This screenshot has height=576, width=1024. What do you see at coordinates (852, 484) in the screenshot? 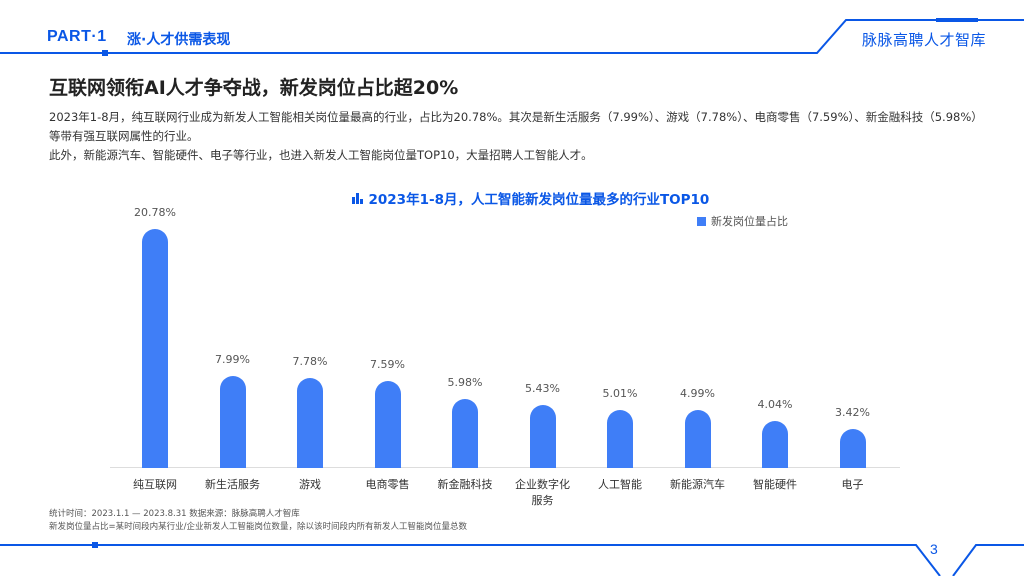
I see `category-label: 电子` at bounding box center [852, 484].